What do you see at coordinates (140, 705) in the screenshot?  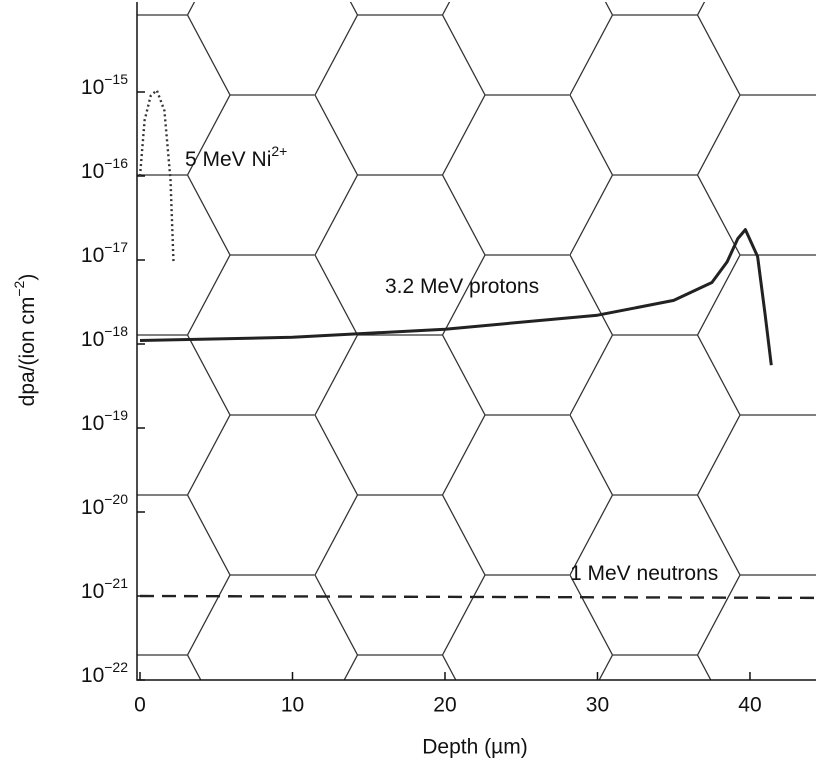 I see `x-tick-label: 0` at bounding box center [140, 705].